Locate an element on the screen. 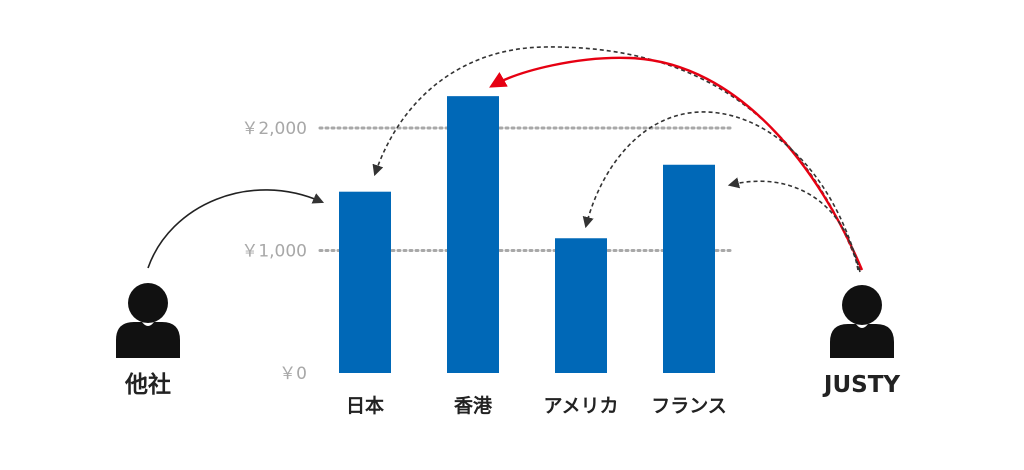 The height and width of the screenshot is (470, 1024). x-tick-labels: 日本 香港 アメリカ フランス is located at coordinates (536, 405).